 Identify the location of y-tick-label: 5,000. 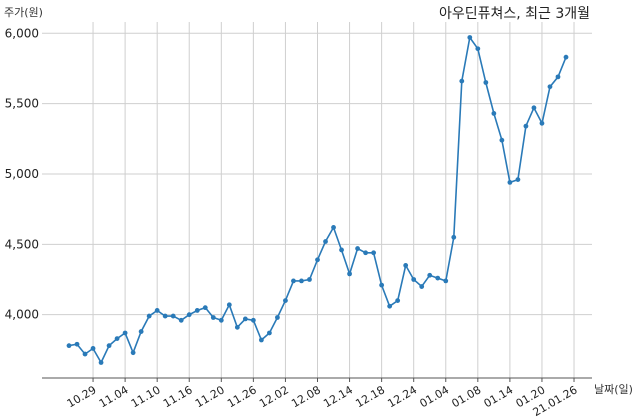
(22, 174).